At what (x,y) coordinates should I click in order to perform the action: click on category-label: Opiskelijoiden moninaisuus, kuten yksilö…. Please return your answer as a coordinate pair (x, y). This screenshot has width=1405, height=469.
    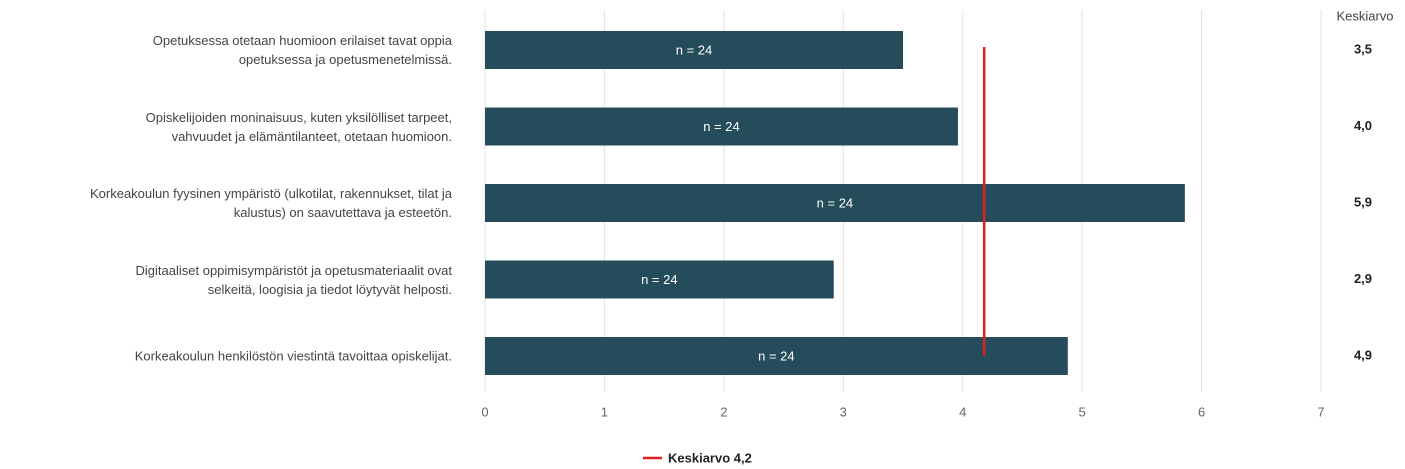
    Looking at the image, I should click on (298, 126).